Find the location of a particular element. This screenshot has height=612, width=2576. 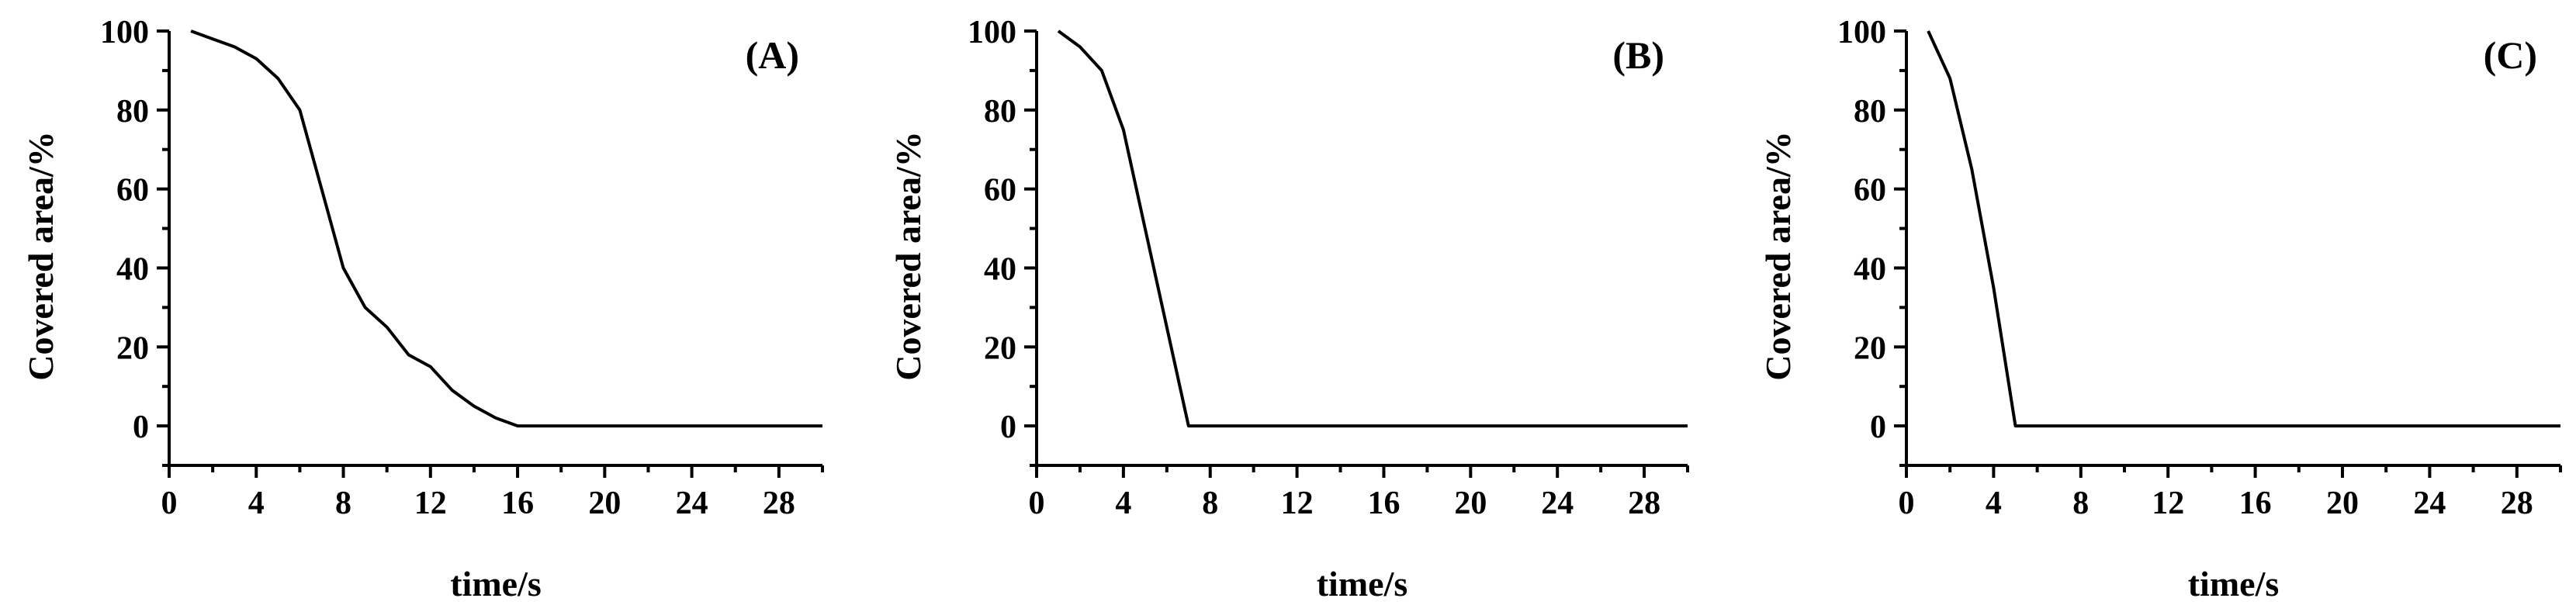

panel-label: (C) is located at coordinates (2510, 55).